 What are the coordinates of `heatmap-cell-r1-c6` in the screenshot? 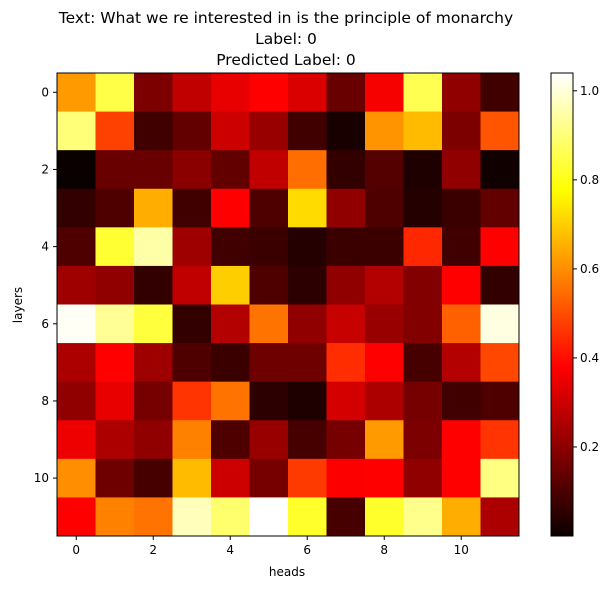 It's located at (307, 131).